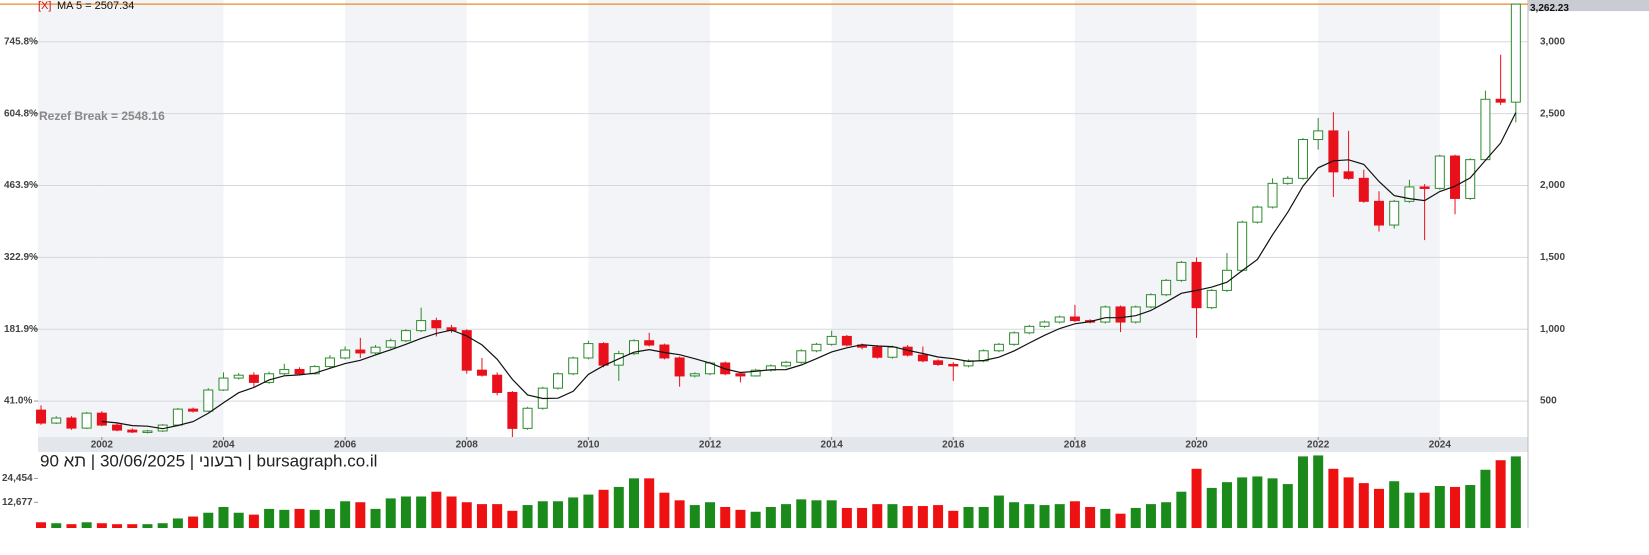  What do you see at coordinates (1552, 257) in the screenshot?
I see `y-tick-label: 1,500` at bounding box center [1552, 257].